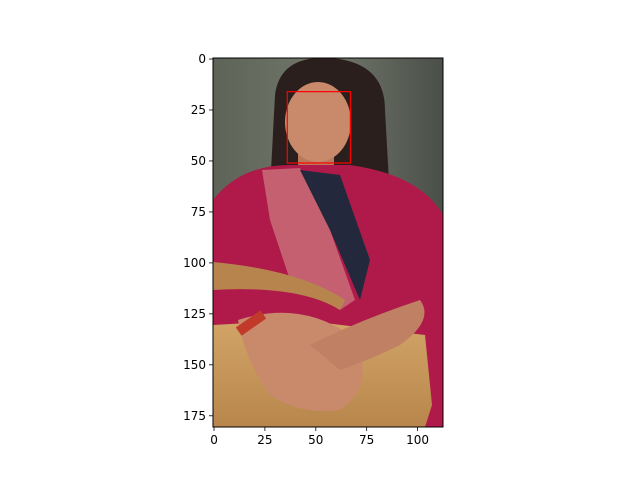  What do you see at coordinates (318, 127) in the screenshot?
I see `face-bounding-box` at bounding box center [318, 127].